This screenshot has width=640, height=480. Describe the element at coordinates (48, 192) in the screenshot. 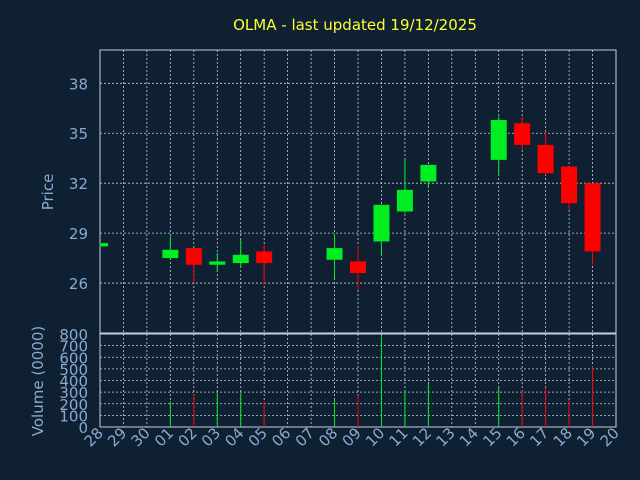

I see `price-axis-label: Price` at that location.